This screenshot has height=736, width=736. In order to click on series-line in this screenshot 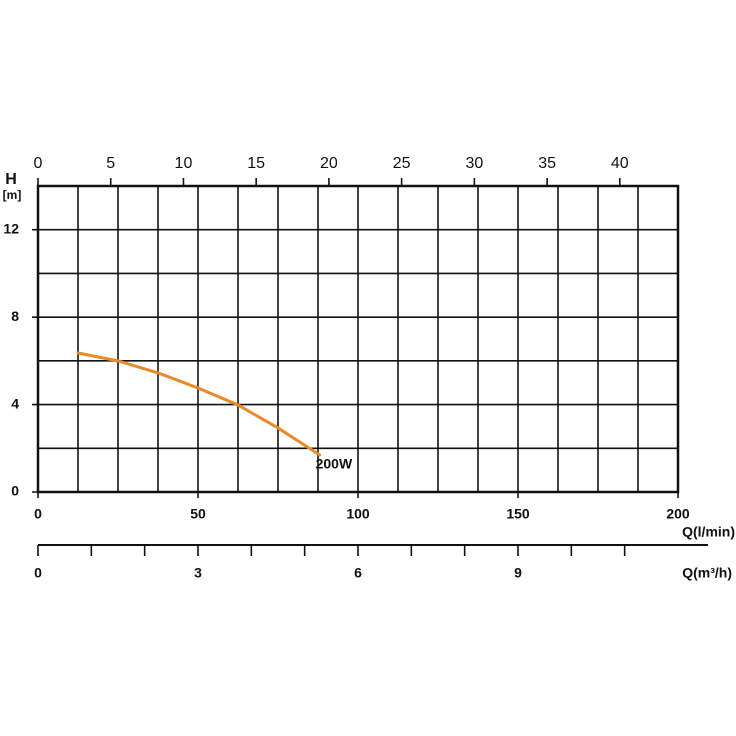, I will do `click(199, 404)`.